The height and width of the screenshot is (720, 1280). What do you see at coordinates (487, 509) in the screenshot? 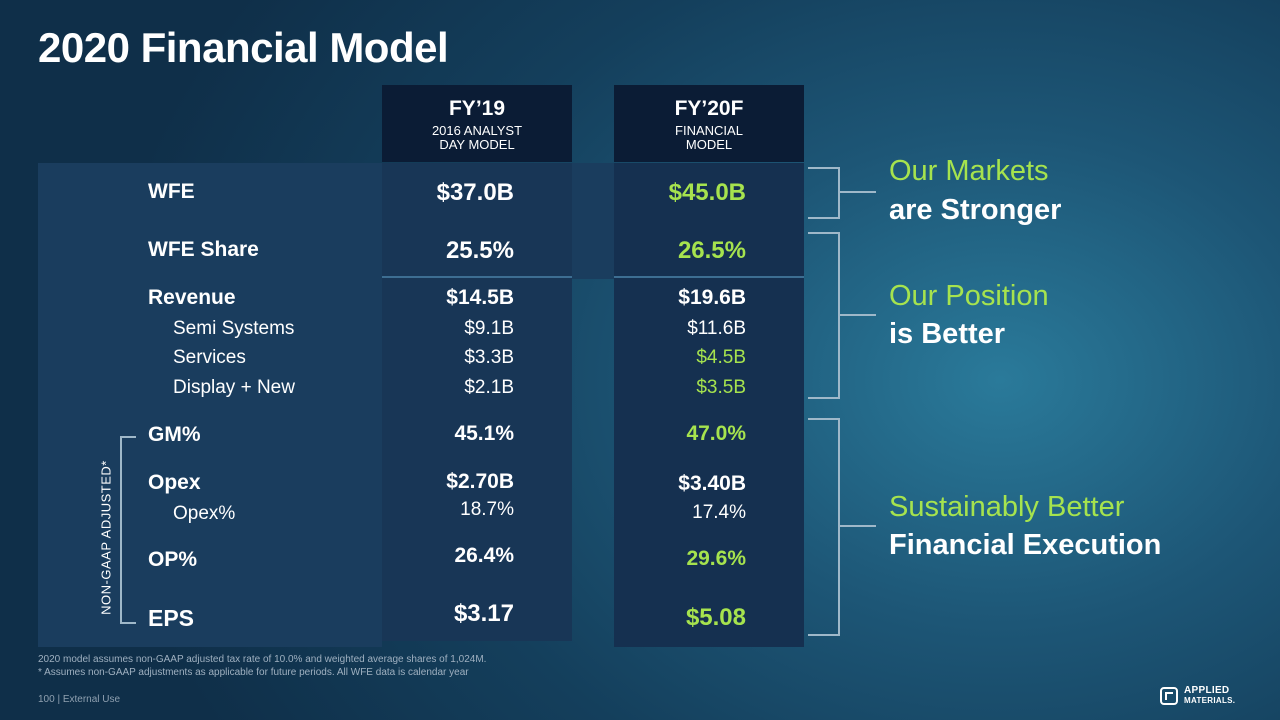
I see `value-fy19-opex-pct: 18.7%` at bounding box center [487, 509].